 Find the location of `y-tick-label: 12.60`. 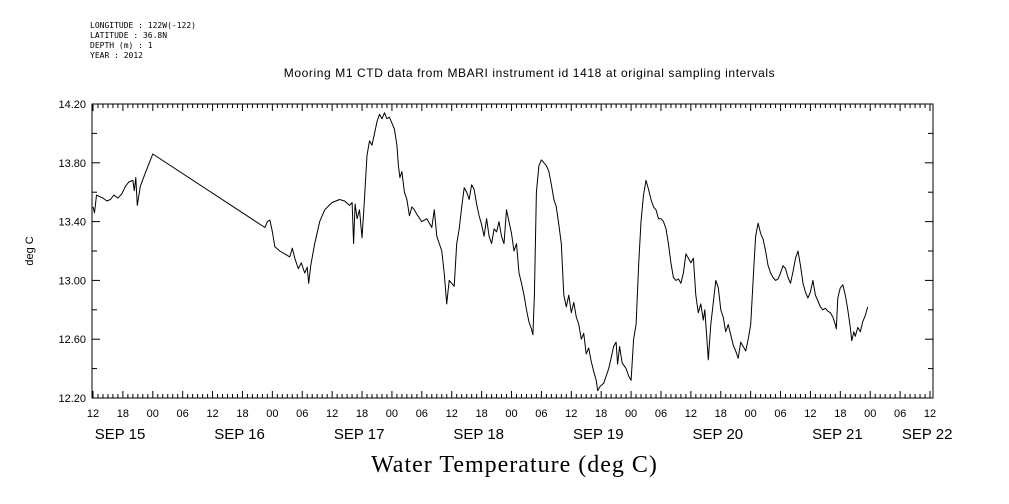

y-tick-label: 12.60 is located at coordinates (72, 340).